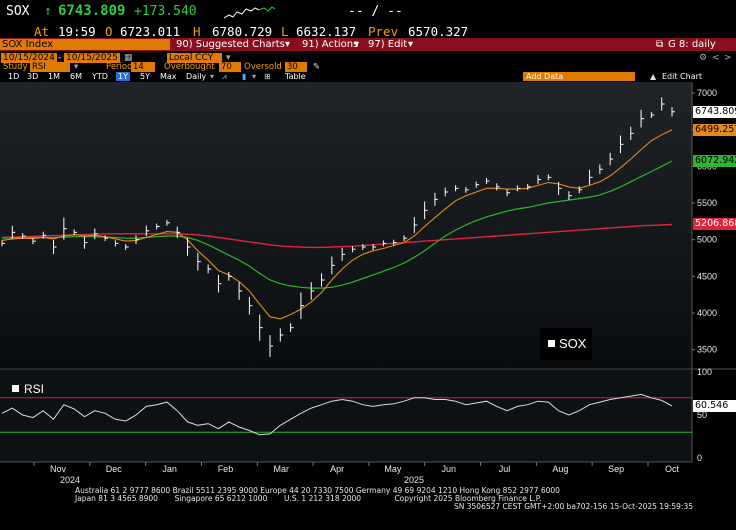  Describe the element at coordinates (92, 11) in the screenshot. I see `last-price: 6743.809` at that location.